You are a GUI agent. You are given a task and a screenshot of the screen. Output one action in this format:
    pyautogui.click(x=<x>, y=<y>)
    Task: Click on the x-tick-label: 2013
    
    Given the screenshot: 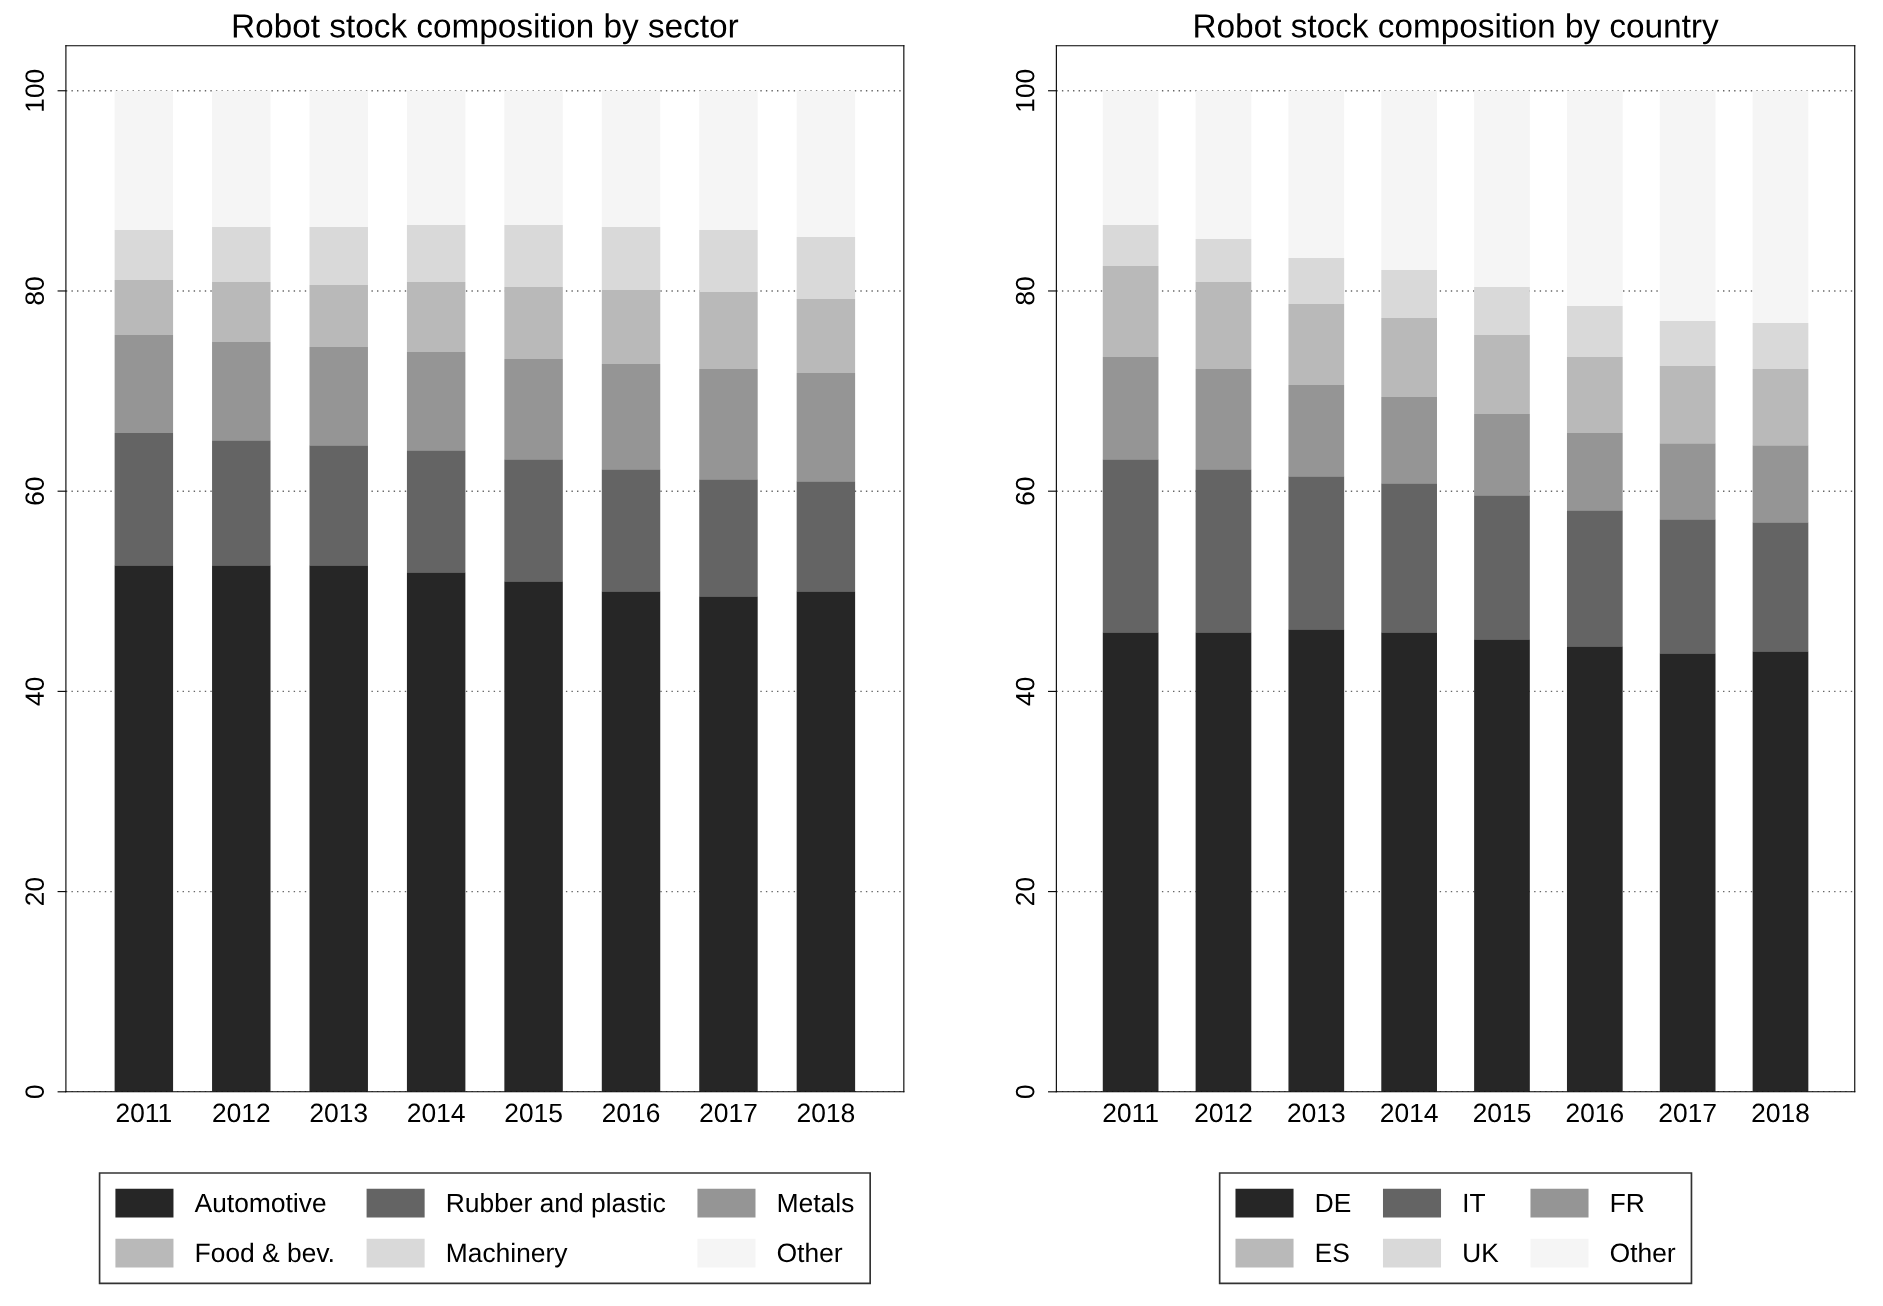 What is the action you would take?
    pyautogui.click(x=1316, y=1113)
    